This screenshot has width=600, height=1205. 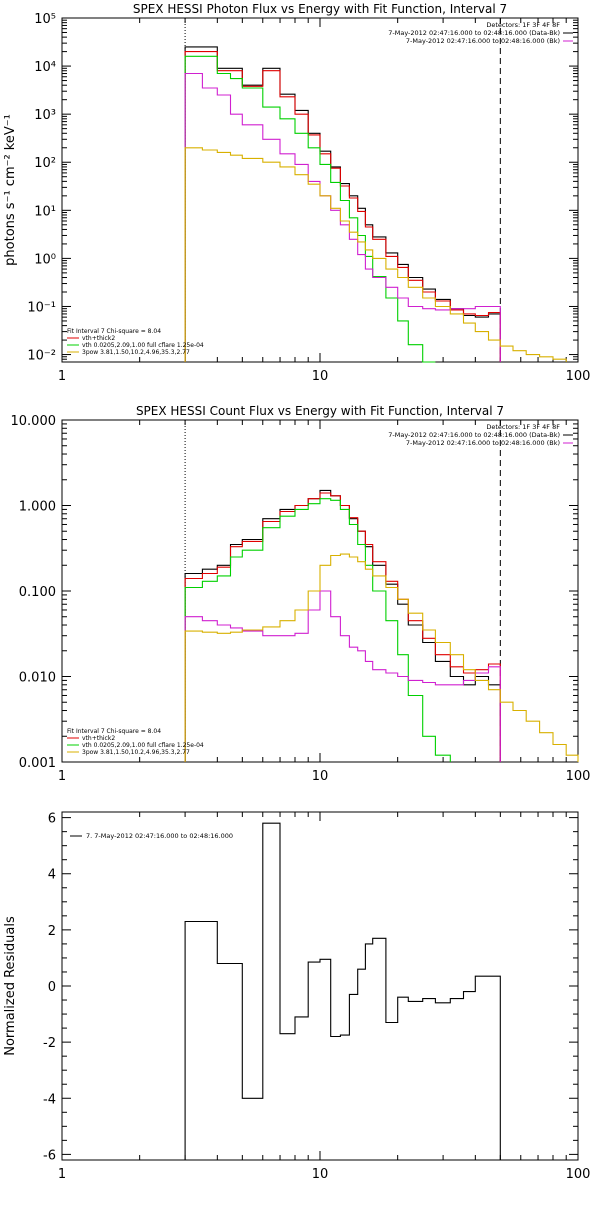 I want to click on y-tick-label: -2, so click(x=49, y=1043).